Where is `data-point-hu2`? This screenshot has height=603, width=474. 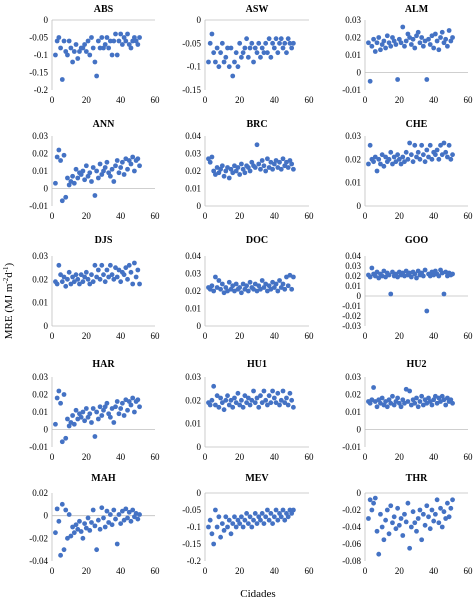 data-point-hu2 is located at coordinates (373, 387).